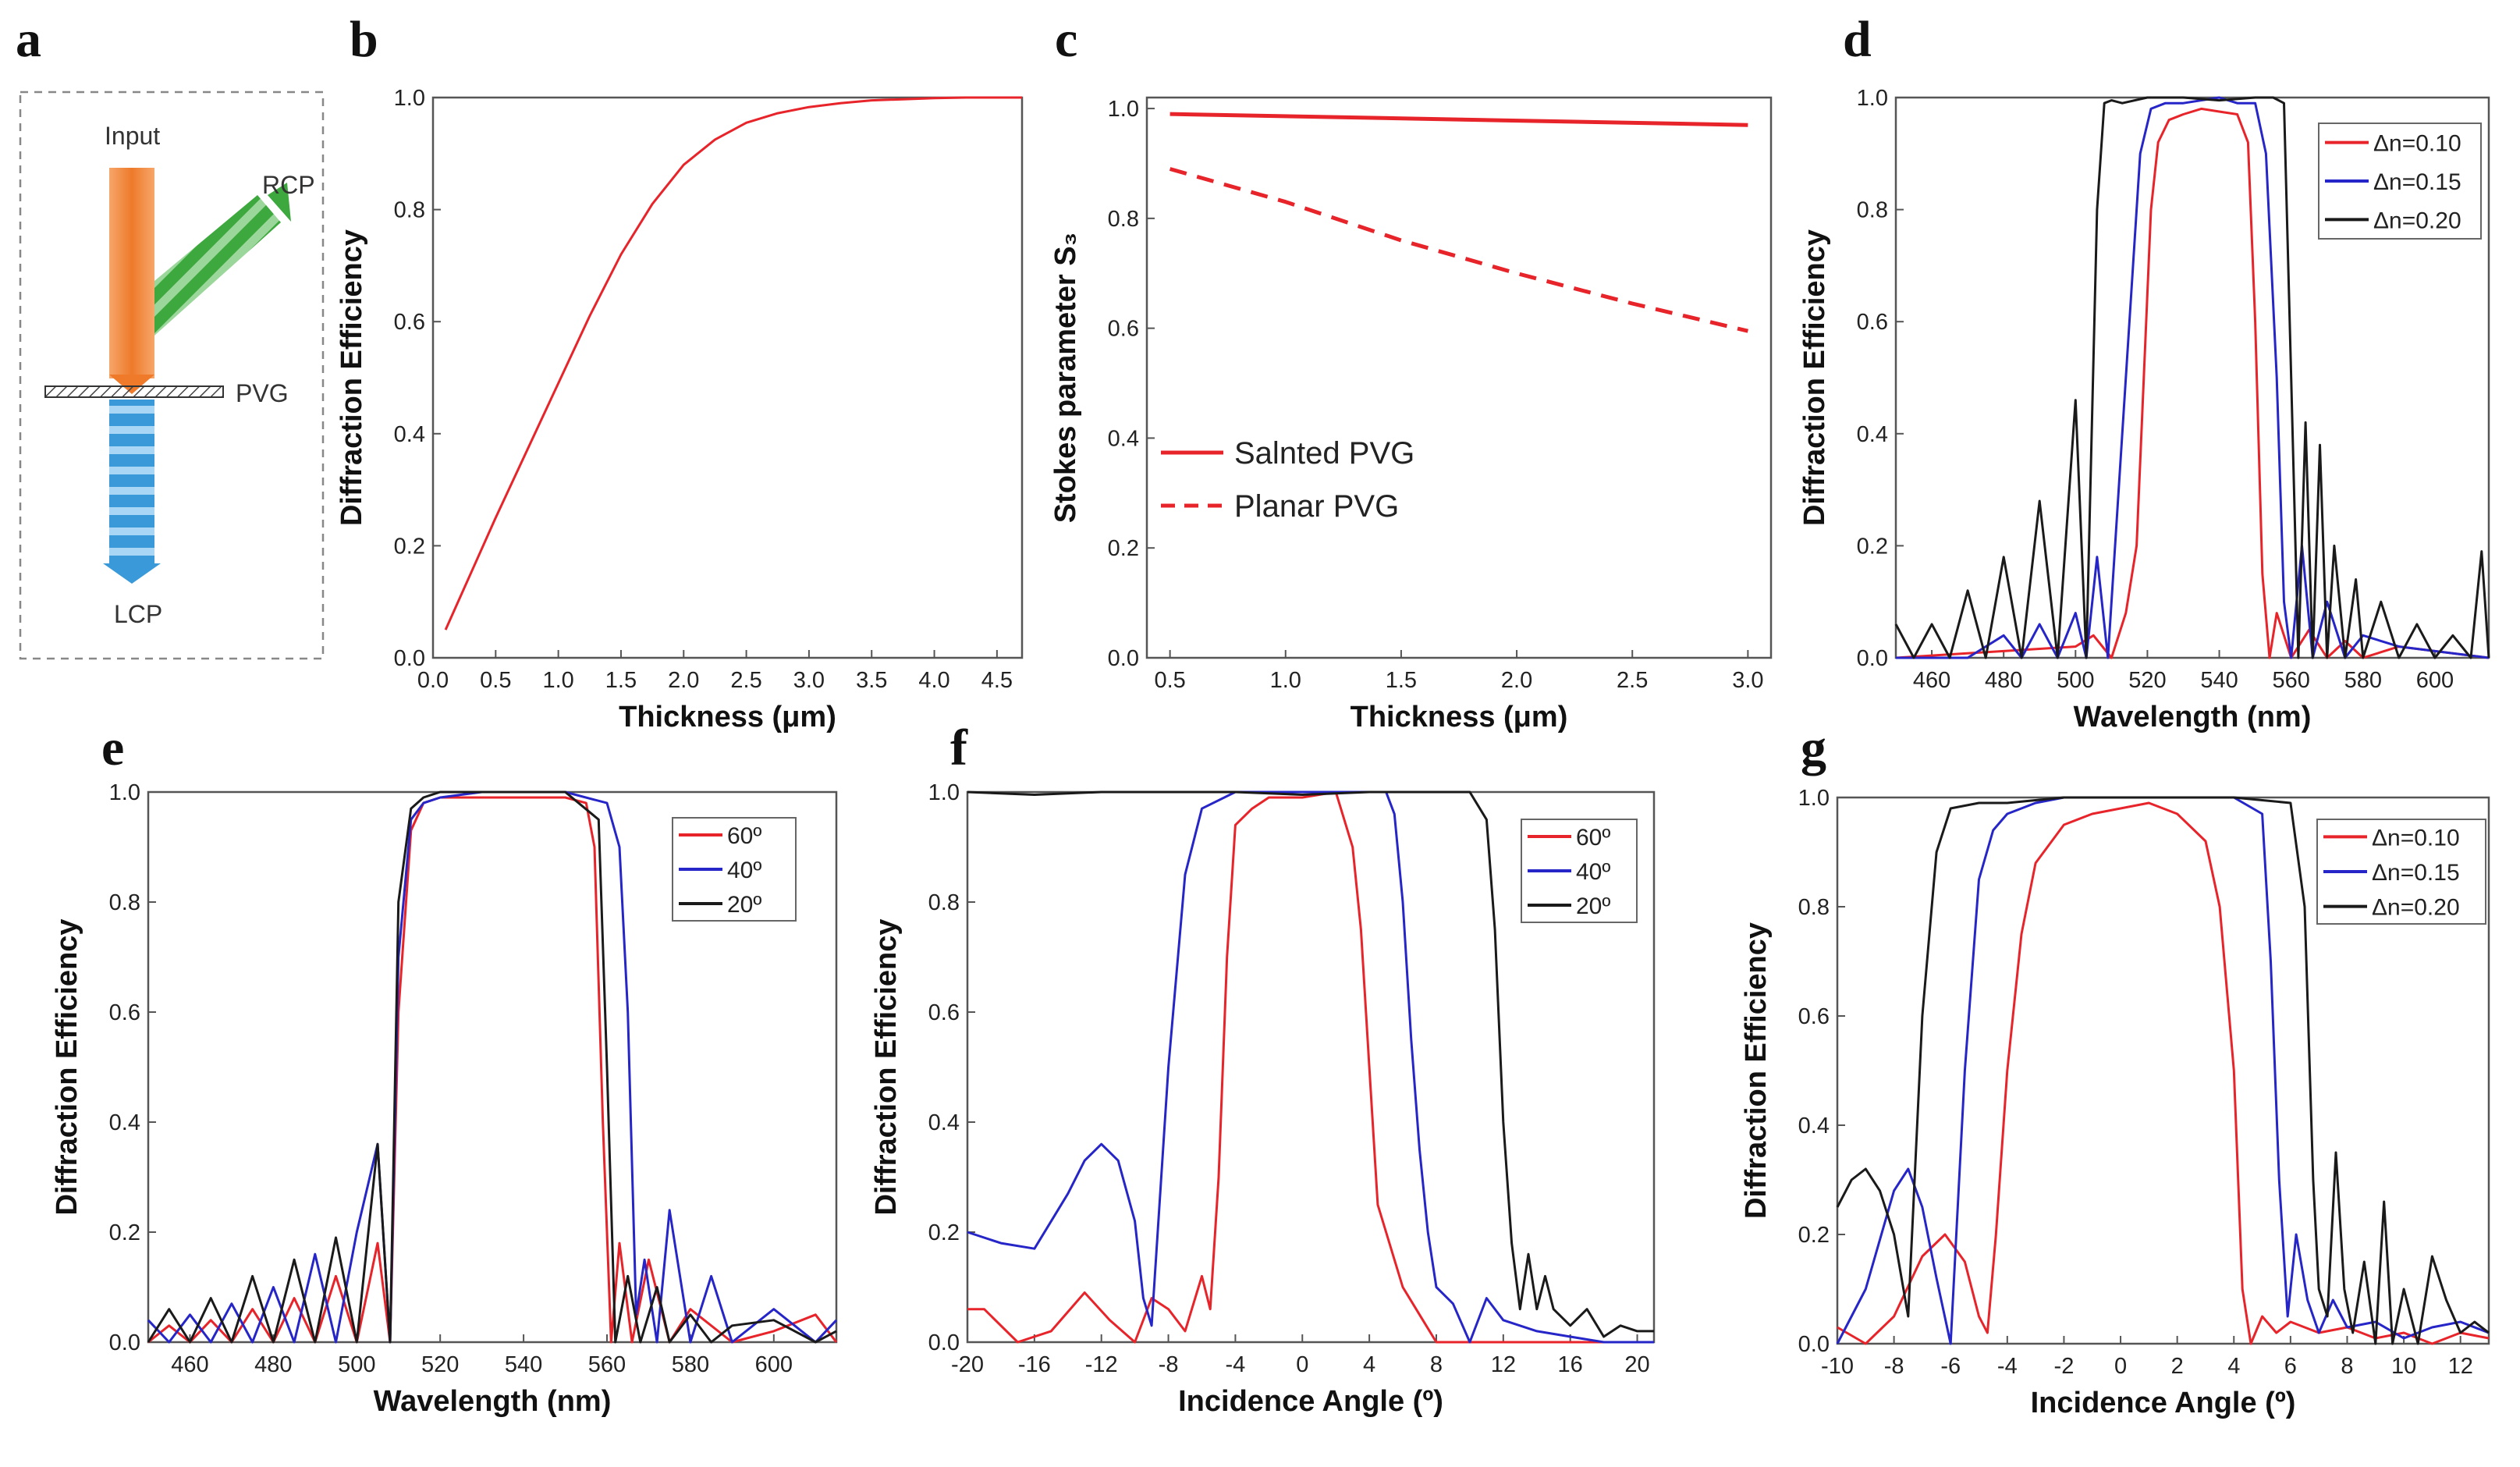 The width and height of the screenshot is (2520, 1467). What do you see at coordinates (1571, 1364) in the screenshot?
I see `x-tick-label: 16` at bounding box center [1571, 1364].